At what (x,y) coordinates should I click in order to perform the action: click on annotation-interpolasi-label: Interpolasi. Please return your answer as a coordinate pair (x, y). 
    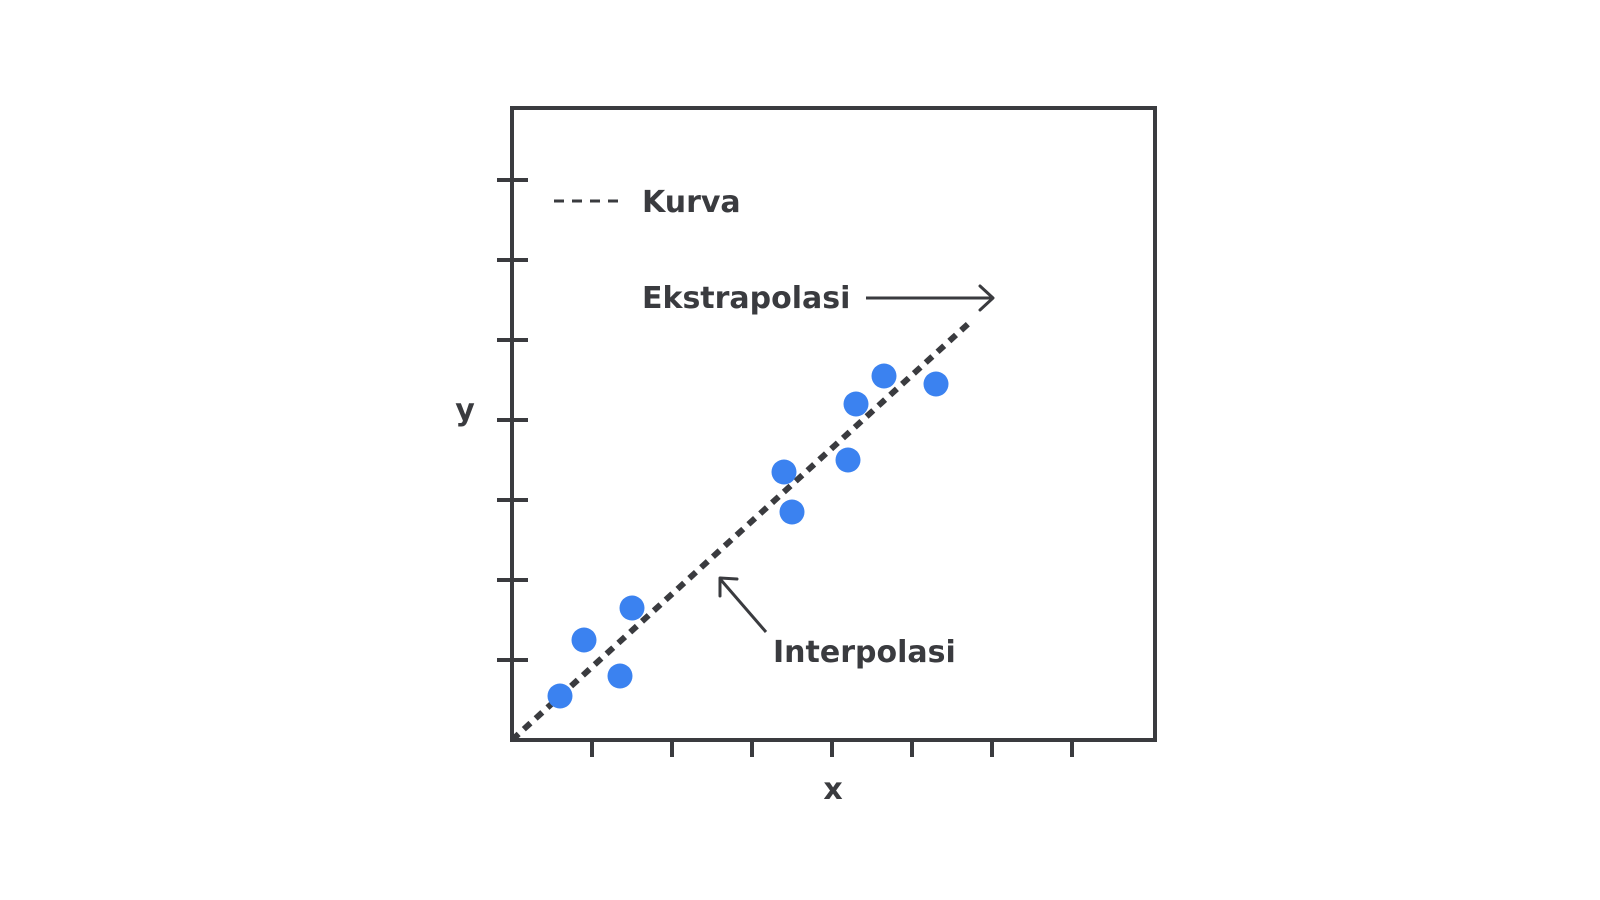
    Looking at the image, I should click on (864, 652).